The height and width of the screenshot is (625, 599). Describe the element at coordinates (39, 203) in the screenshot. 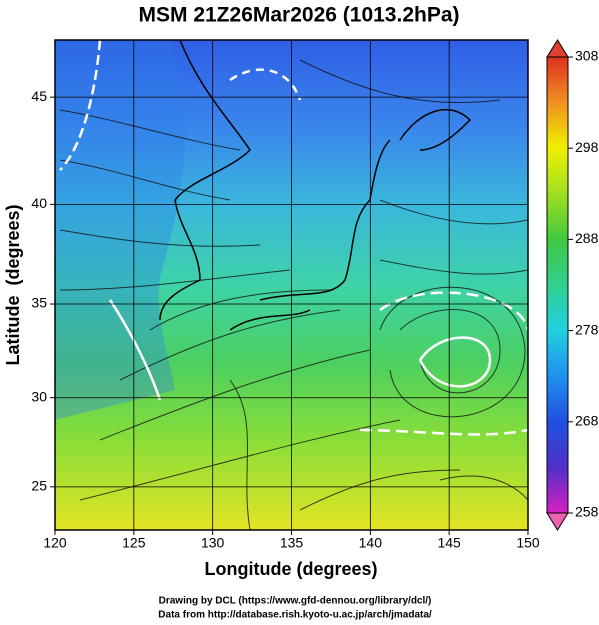

I see `y-tick-label: 40` at that location.